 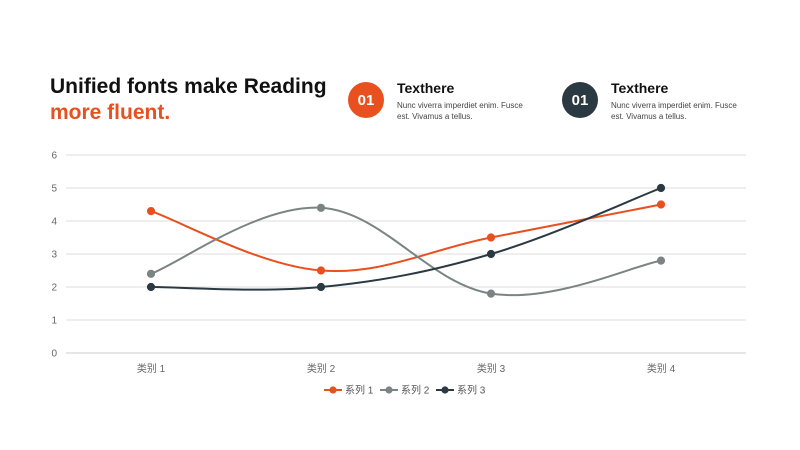 What do you see at coordinates (54, 288) in the screenshot?
I see `y-tick-label: 2` at bounding box center [54, 288].